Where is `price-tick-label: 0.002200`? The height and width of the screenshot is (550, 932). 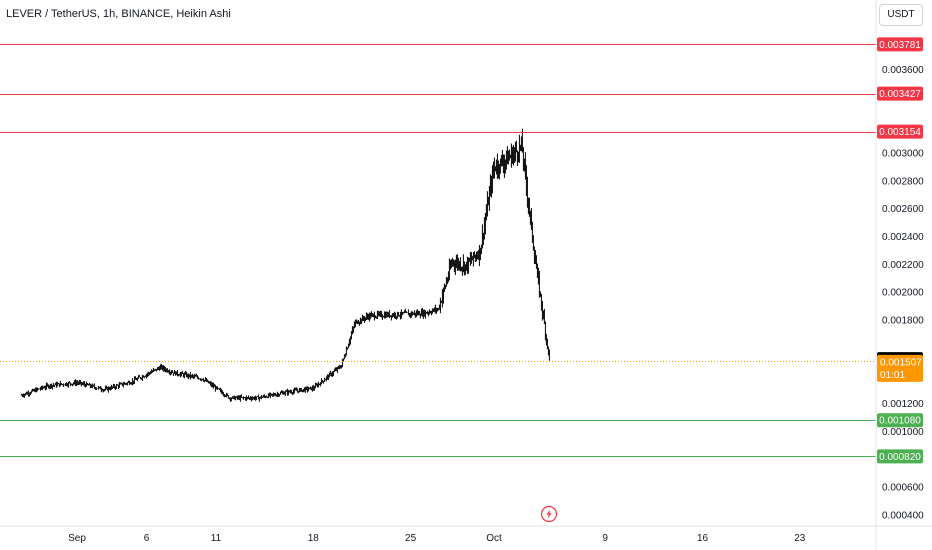 price-tick-label: 0.002200 is located at coordinates (903, 265).